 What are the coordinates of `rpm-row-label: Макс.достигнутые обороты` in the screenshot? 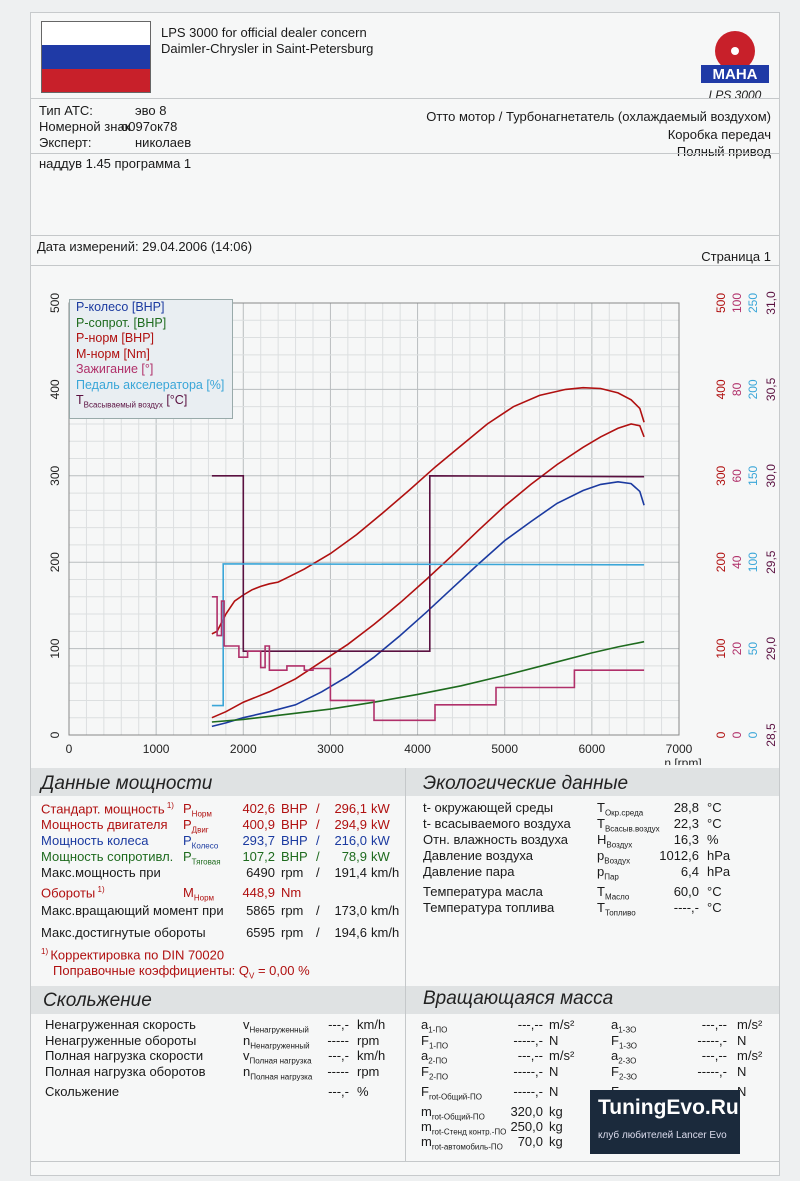 It's located at (123, 932).